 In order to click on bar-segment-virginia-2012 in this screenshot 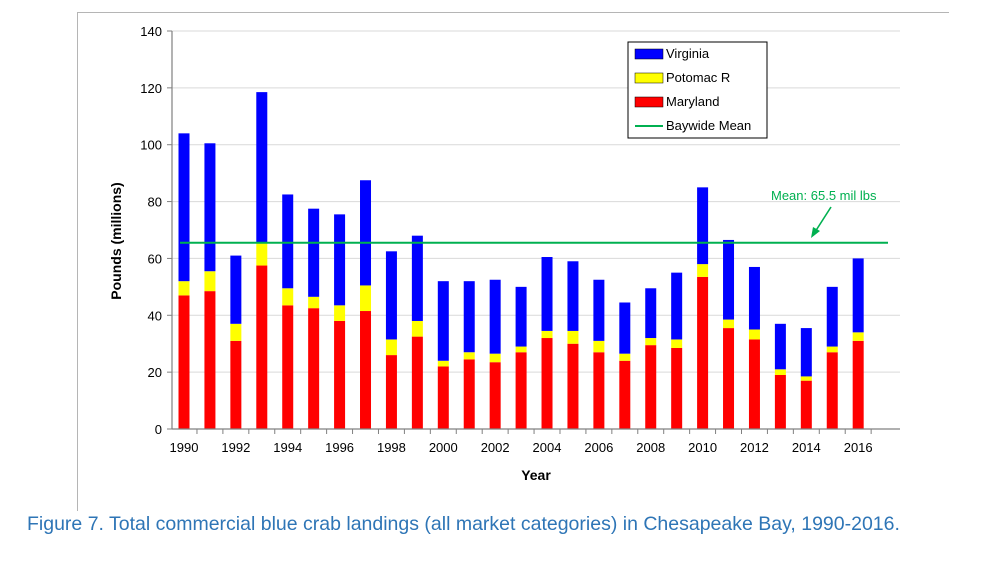, I will do `click(754, 298)`.